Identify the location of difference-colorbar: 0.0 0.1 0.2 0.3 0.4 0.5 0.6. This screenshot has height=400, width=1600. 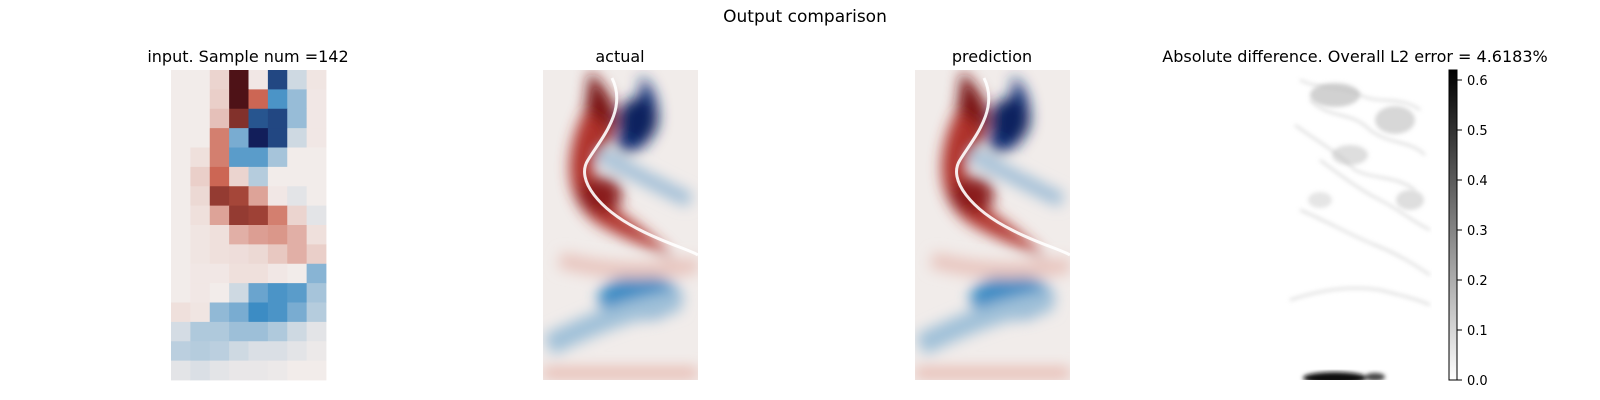
(1468, 229).